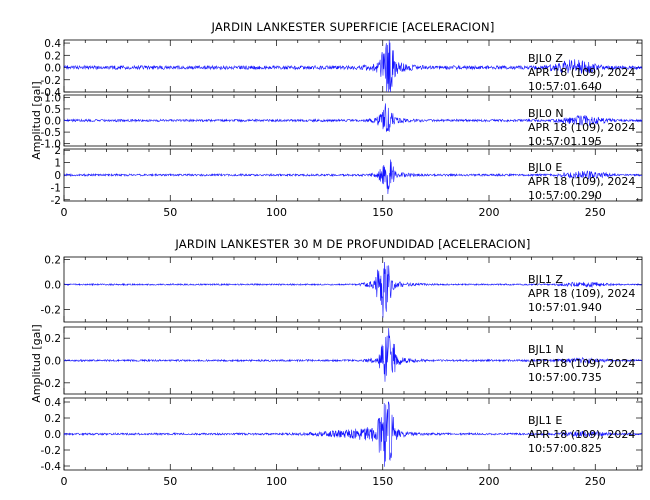 The height and width of the screenshot is (500, 650). What do you see at coordinates (545, 58) in the screenshot?
I see `station-channel-label: BJL0 Z` at bounding box center [545, 58].